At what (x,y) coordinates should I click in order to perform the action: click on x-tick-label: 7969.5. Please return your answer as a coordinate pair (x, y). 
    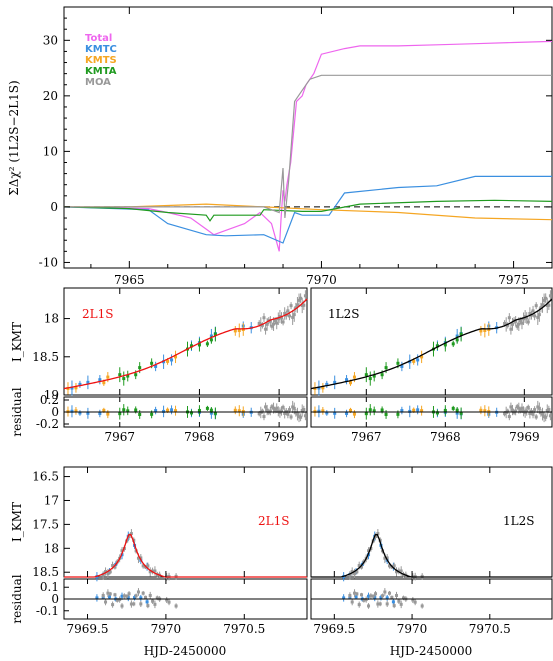
    Looking at the image, I should click on (88, 629).